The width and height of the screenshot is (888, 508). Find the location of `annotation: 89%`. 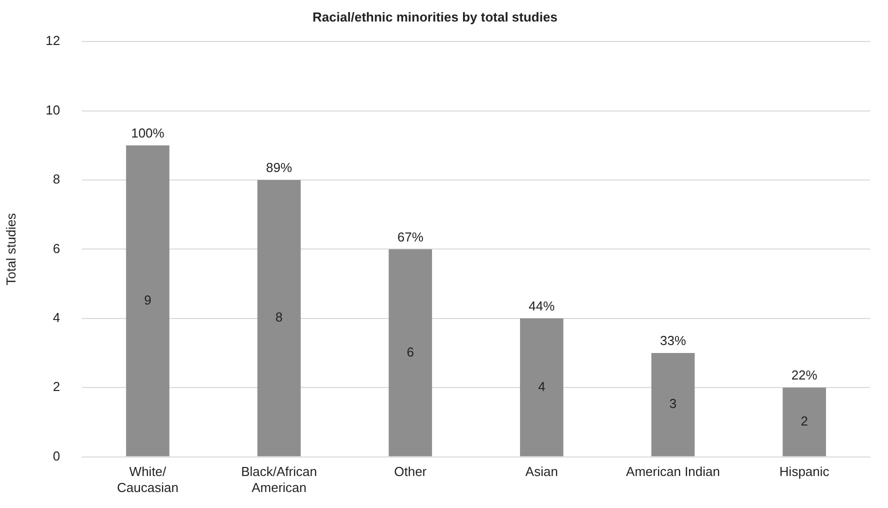

annotation: 89% is located at coordinates (279, 168).